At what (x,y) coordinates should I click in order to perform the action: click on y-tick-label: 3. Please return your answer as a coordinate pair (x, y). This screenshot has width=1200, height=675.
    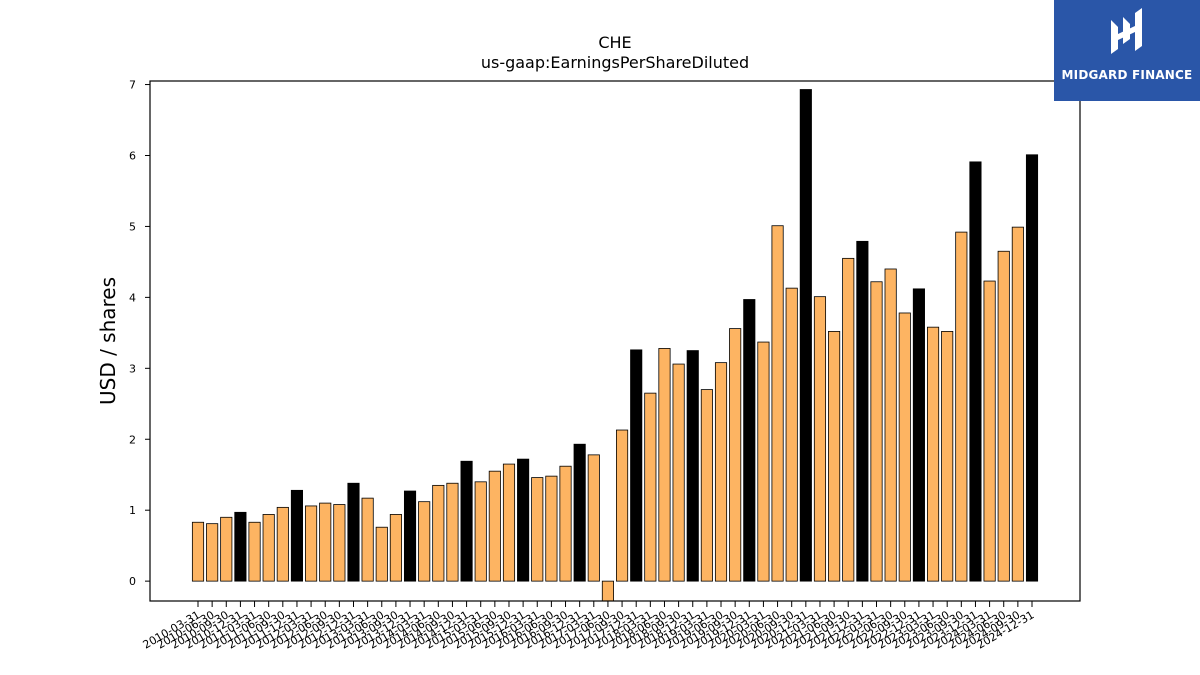
    Looking at the image, I should click on (132, 368).